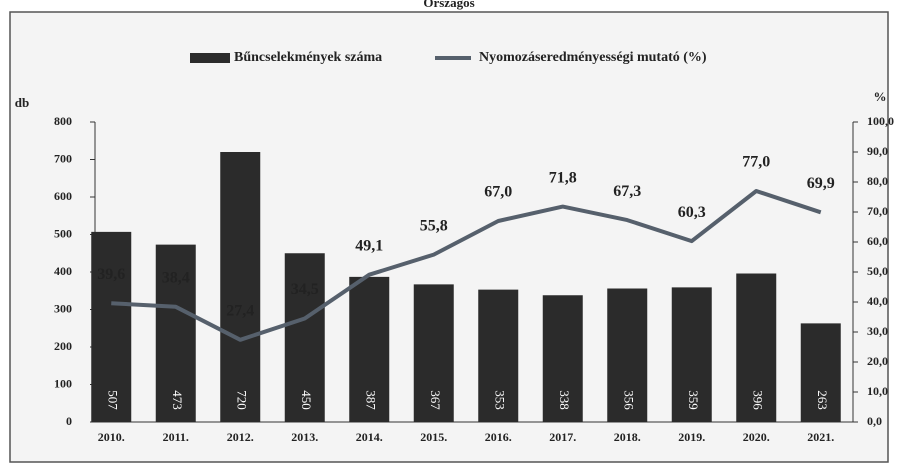 This screenshot has height=465, width=898. I want to click on bar-value-label: 338, so click(564, 400).